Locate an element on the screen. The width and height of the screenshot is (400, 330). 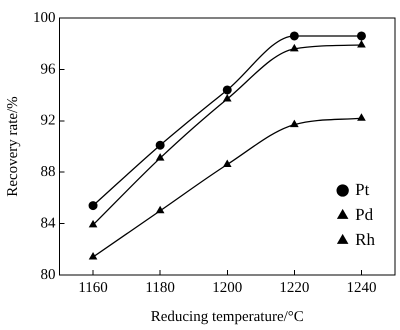
x-tick-label: 1240 is located at coordinates (361, 288).